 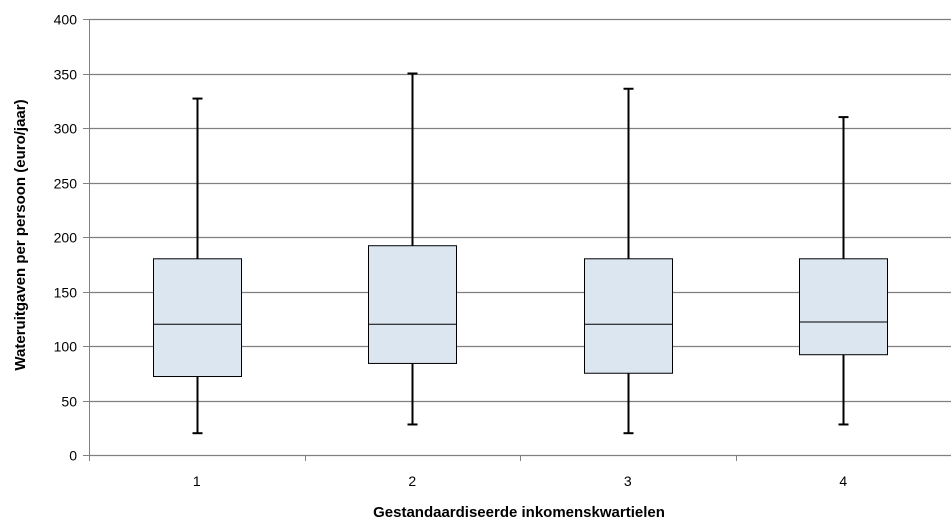 What do you see at coordinates (66, 20) in the screenshot?
I see `y-tick-label-400: 400` at bounding box center [66, 20].